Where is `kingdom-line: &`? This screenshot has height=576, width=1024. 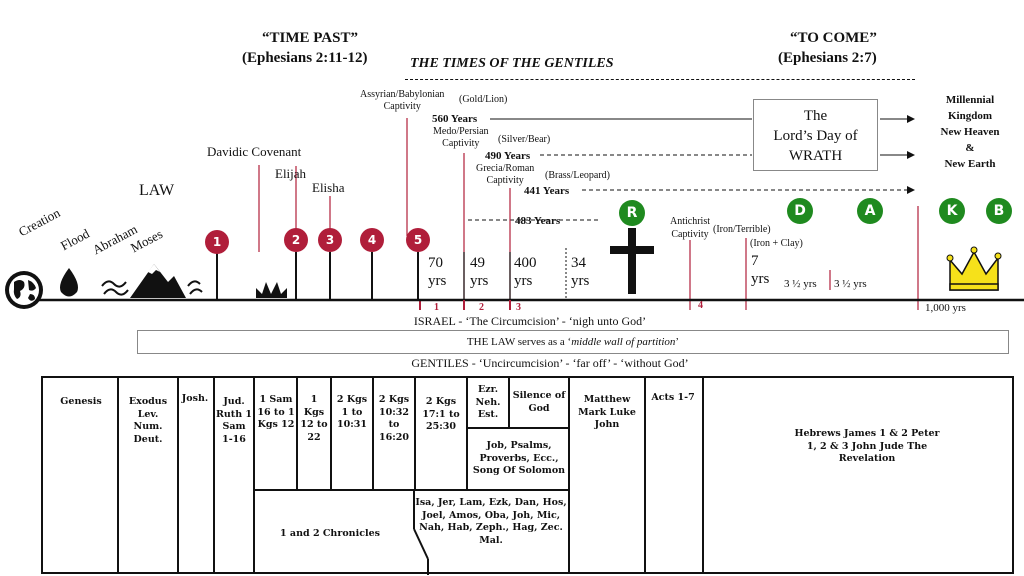 kingdom-line: & is located at coordinates (970, 148).